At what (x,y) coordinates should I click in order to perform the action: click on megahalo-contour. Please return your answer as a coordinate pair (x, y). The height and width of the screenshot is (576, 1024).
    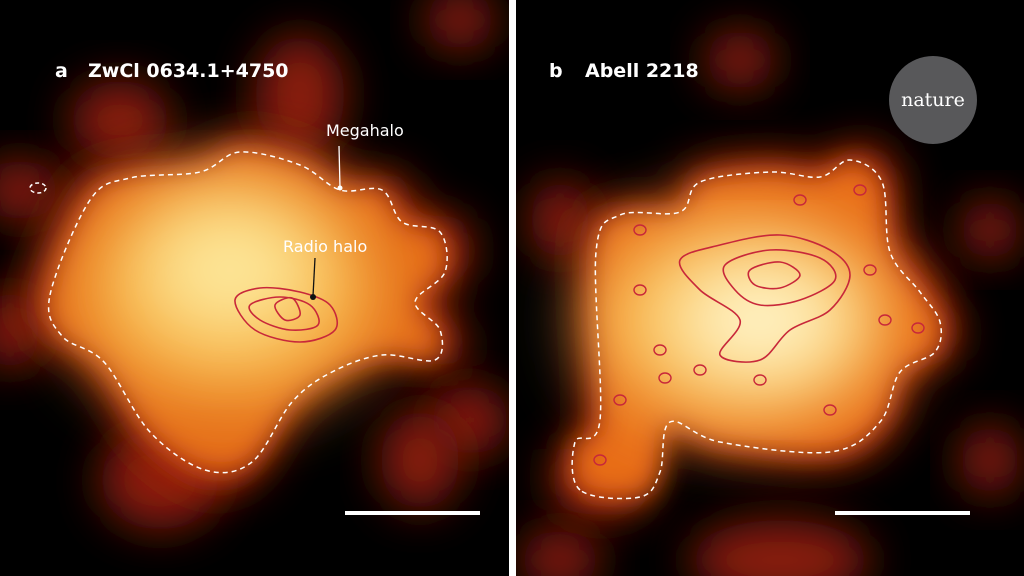
    Looking at the image, I should click on (38, 188).